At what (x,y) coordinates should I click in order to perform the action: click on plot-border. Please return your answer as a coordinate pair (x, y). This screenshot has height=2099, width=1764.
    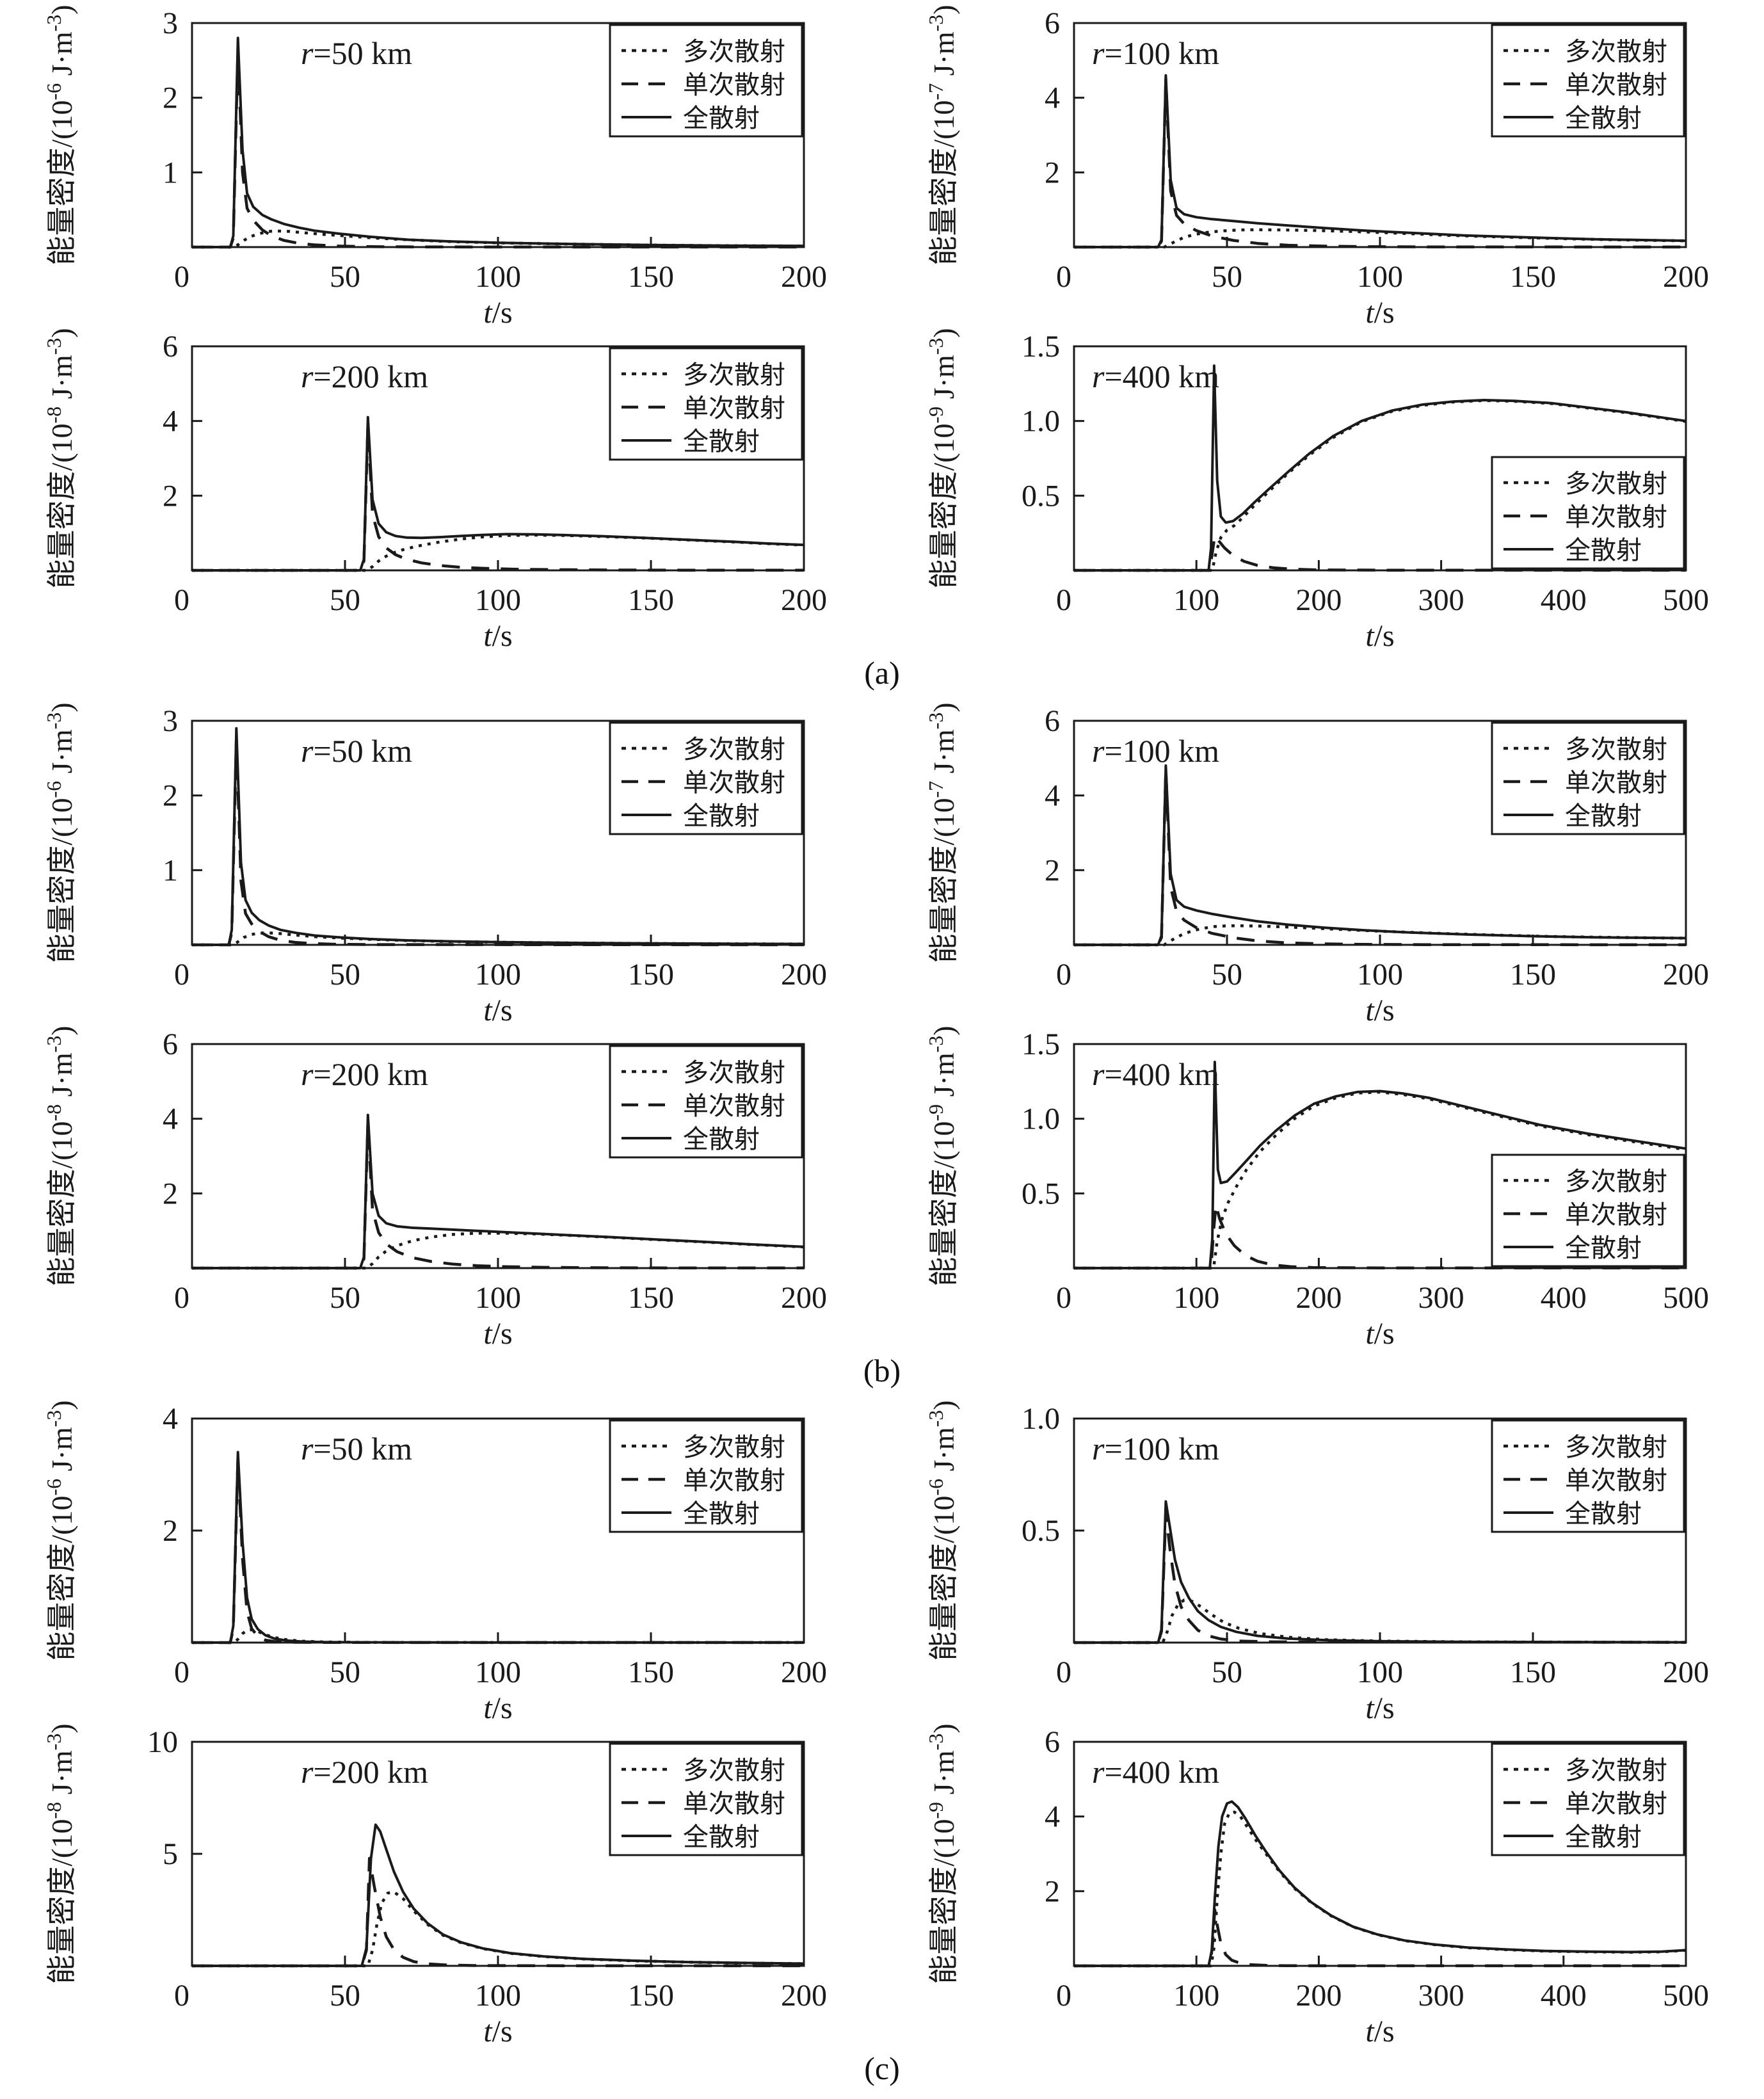
    Looking at the image, I should click on (1380, 458).